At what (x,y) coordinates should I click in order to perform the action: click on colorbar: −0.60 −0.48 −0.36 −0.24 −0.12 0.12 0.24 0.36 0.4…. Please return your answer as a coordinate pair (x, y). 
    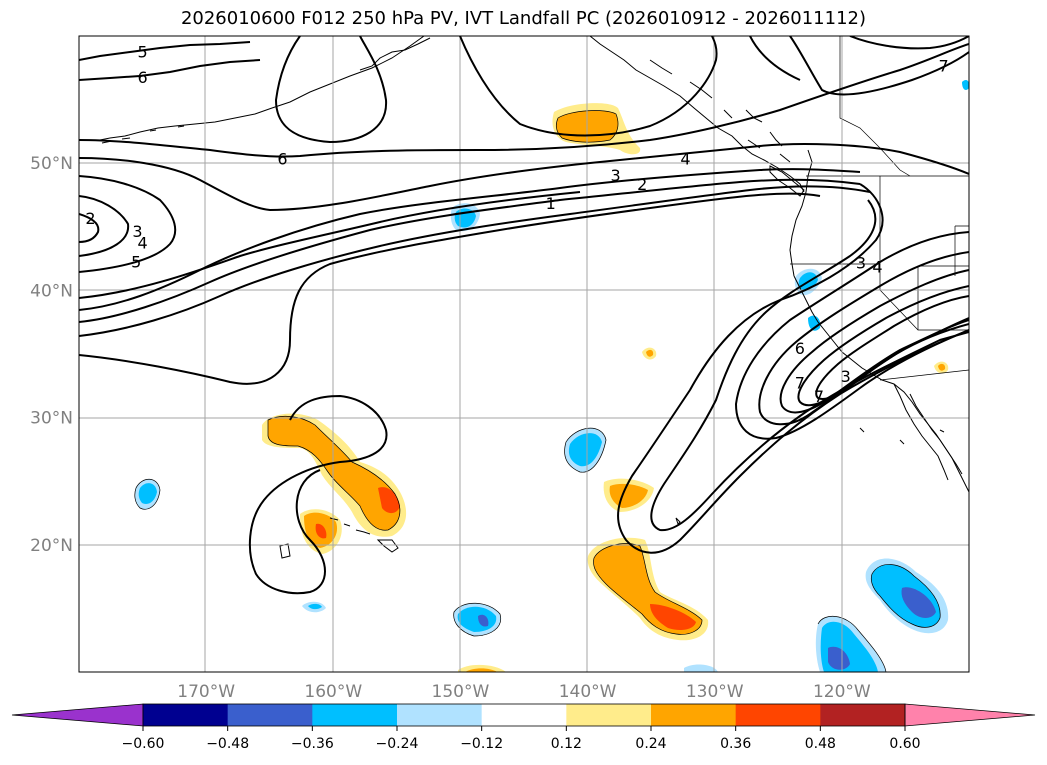
    Looking at the image, I should click on (523, 727).